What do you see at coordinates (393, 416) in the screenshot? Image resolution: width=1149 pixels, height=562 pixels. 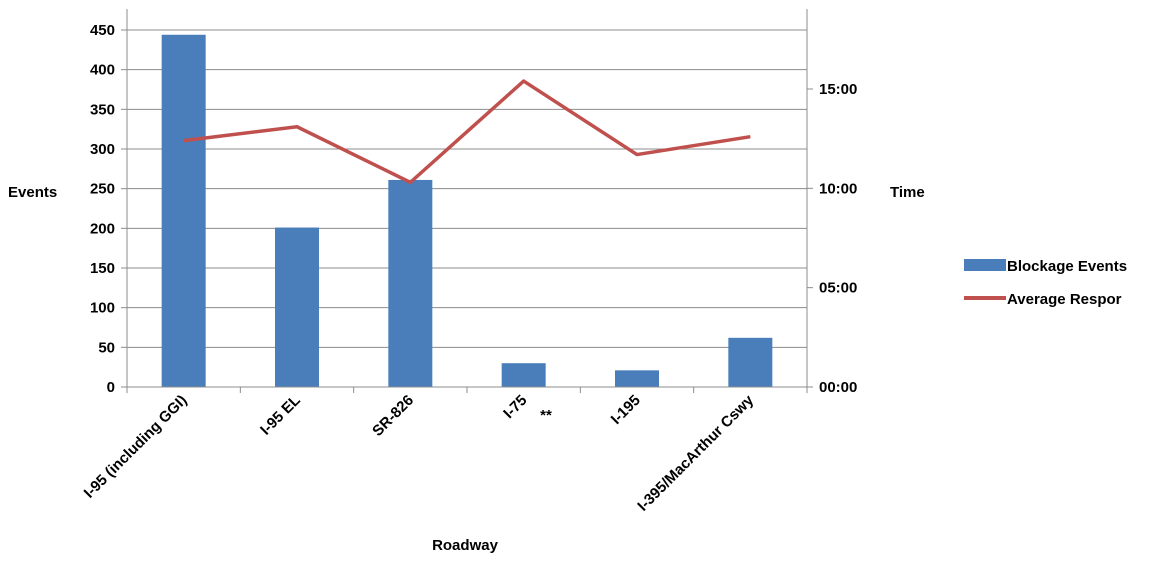 I see `category-label-2: SR-826` at bounding box center [393, 416].